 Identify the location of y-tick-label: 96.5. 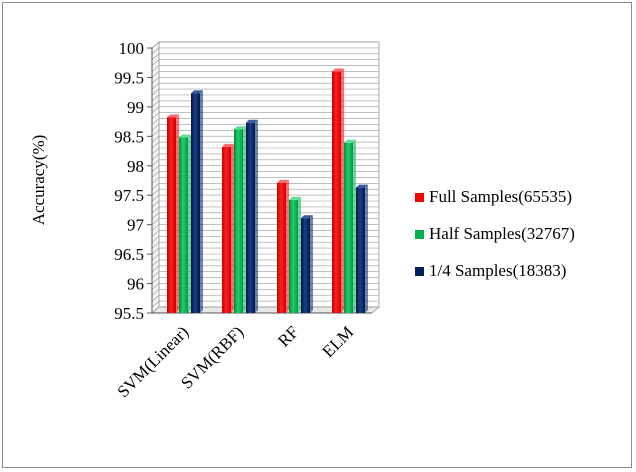
(129, 254).